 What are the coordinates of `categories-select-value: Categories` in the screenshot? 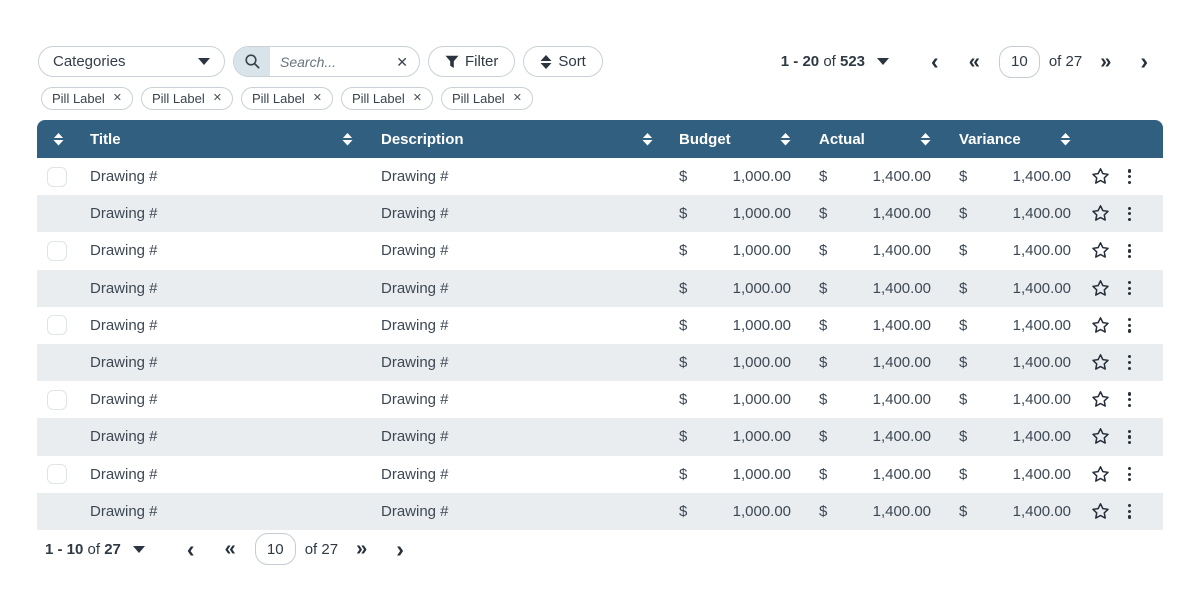 It's located at (89, 61).